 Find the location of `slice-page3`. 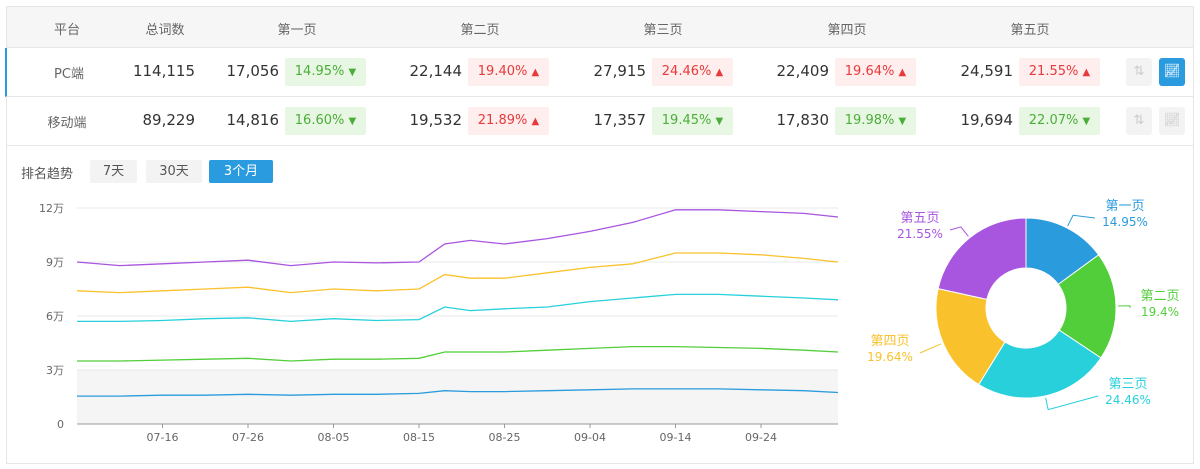

slice-page3 is located at coordinates (1039, 364).